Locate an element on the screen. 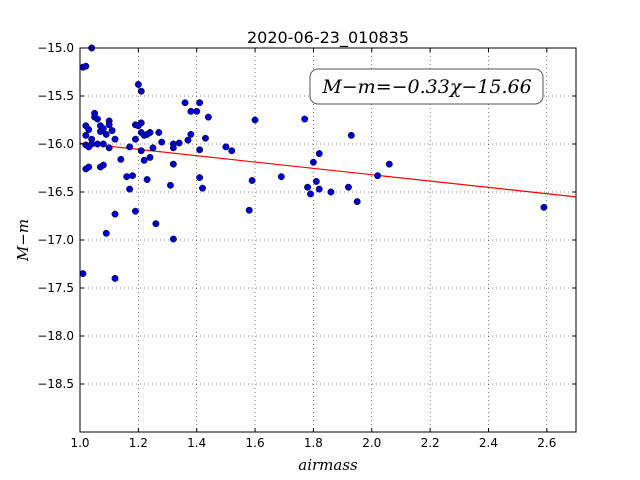 The height and width of the screenshot is (480, 640). y-tick-label: −18.0 is located at coordinates (55, 336).